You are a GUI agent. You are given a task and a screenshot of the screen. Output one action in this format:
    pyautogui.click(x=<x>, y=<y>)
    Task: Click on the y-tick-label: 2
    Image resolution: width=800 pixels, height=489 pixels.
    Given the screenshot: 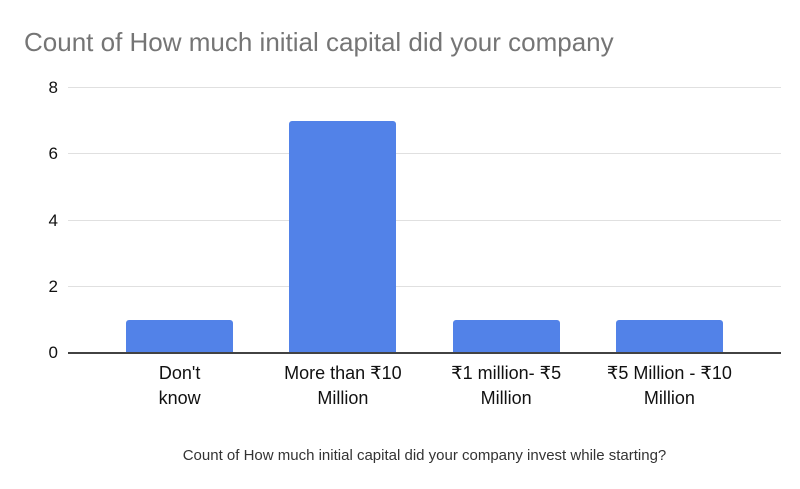 What is the action you would take?
    pyautogui.click(x=53, y=286)
    